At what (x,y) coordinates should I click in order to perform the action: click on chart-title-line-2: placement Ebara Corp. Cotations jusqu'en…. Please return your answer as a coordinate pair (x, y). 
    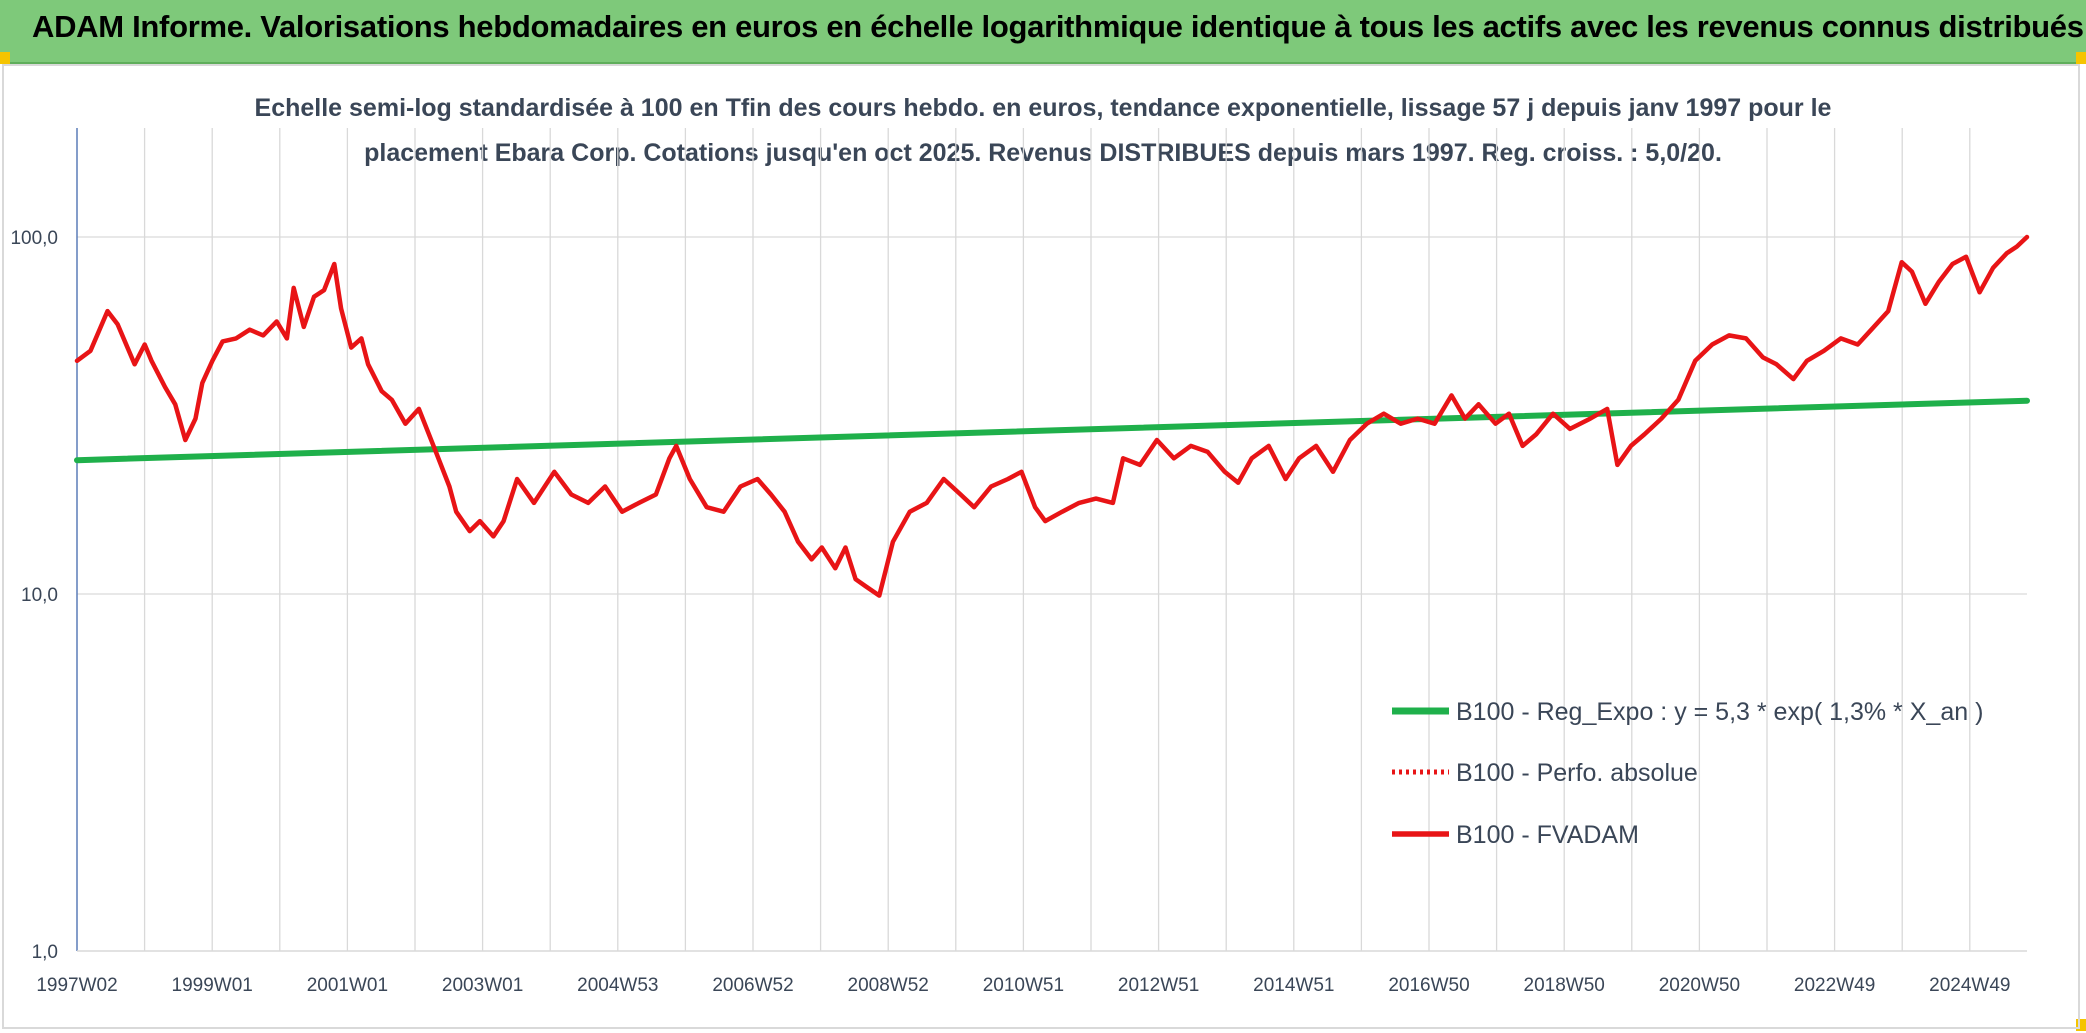
    Looking at the image, I should click on (1043, 153).